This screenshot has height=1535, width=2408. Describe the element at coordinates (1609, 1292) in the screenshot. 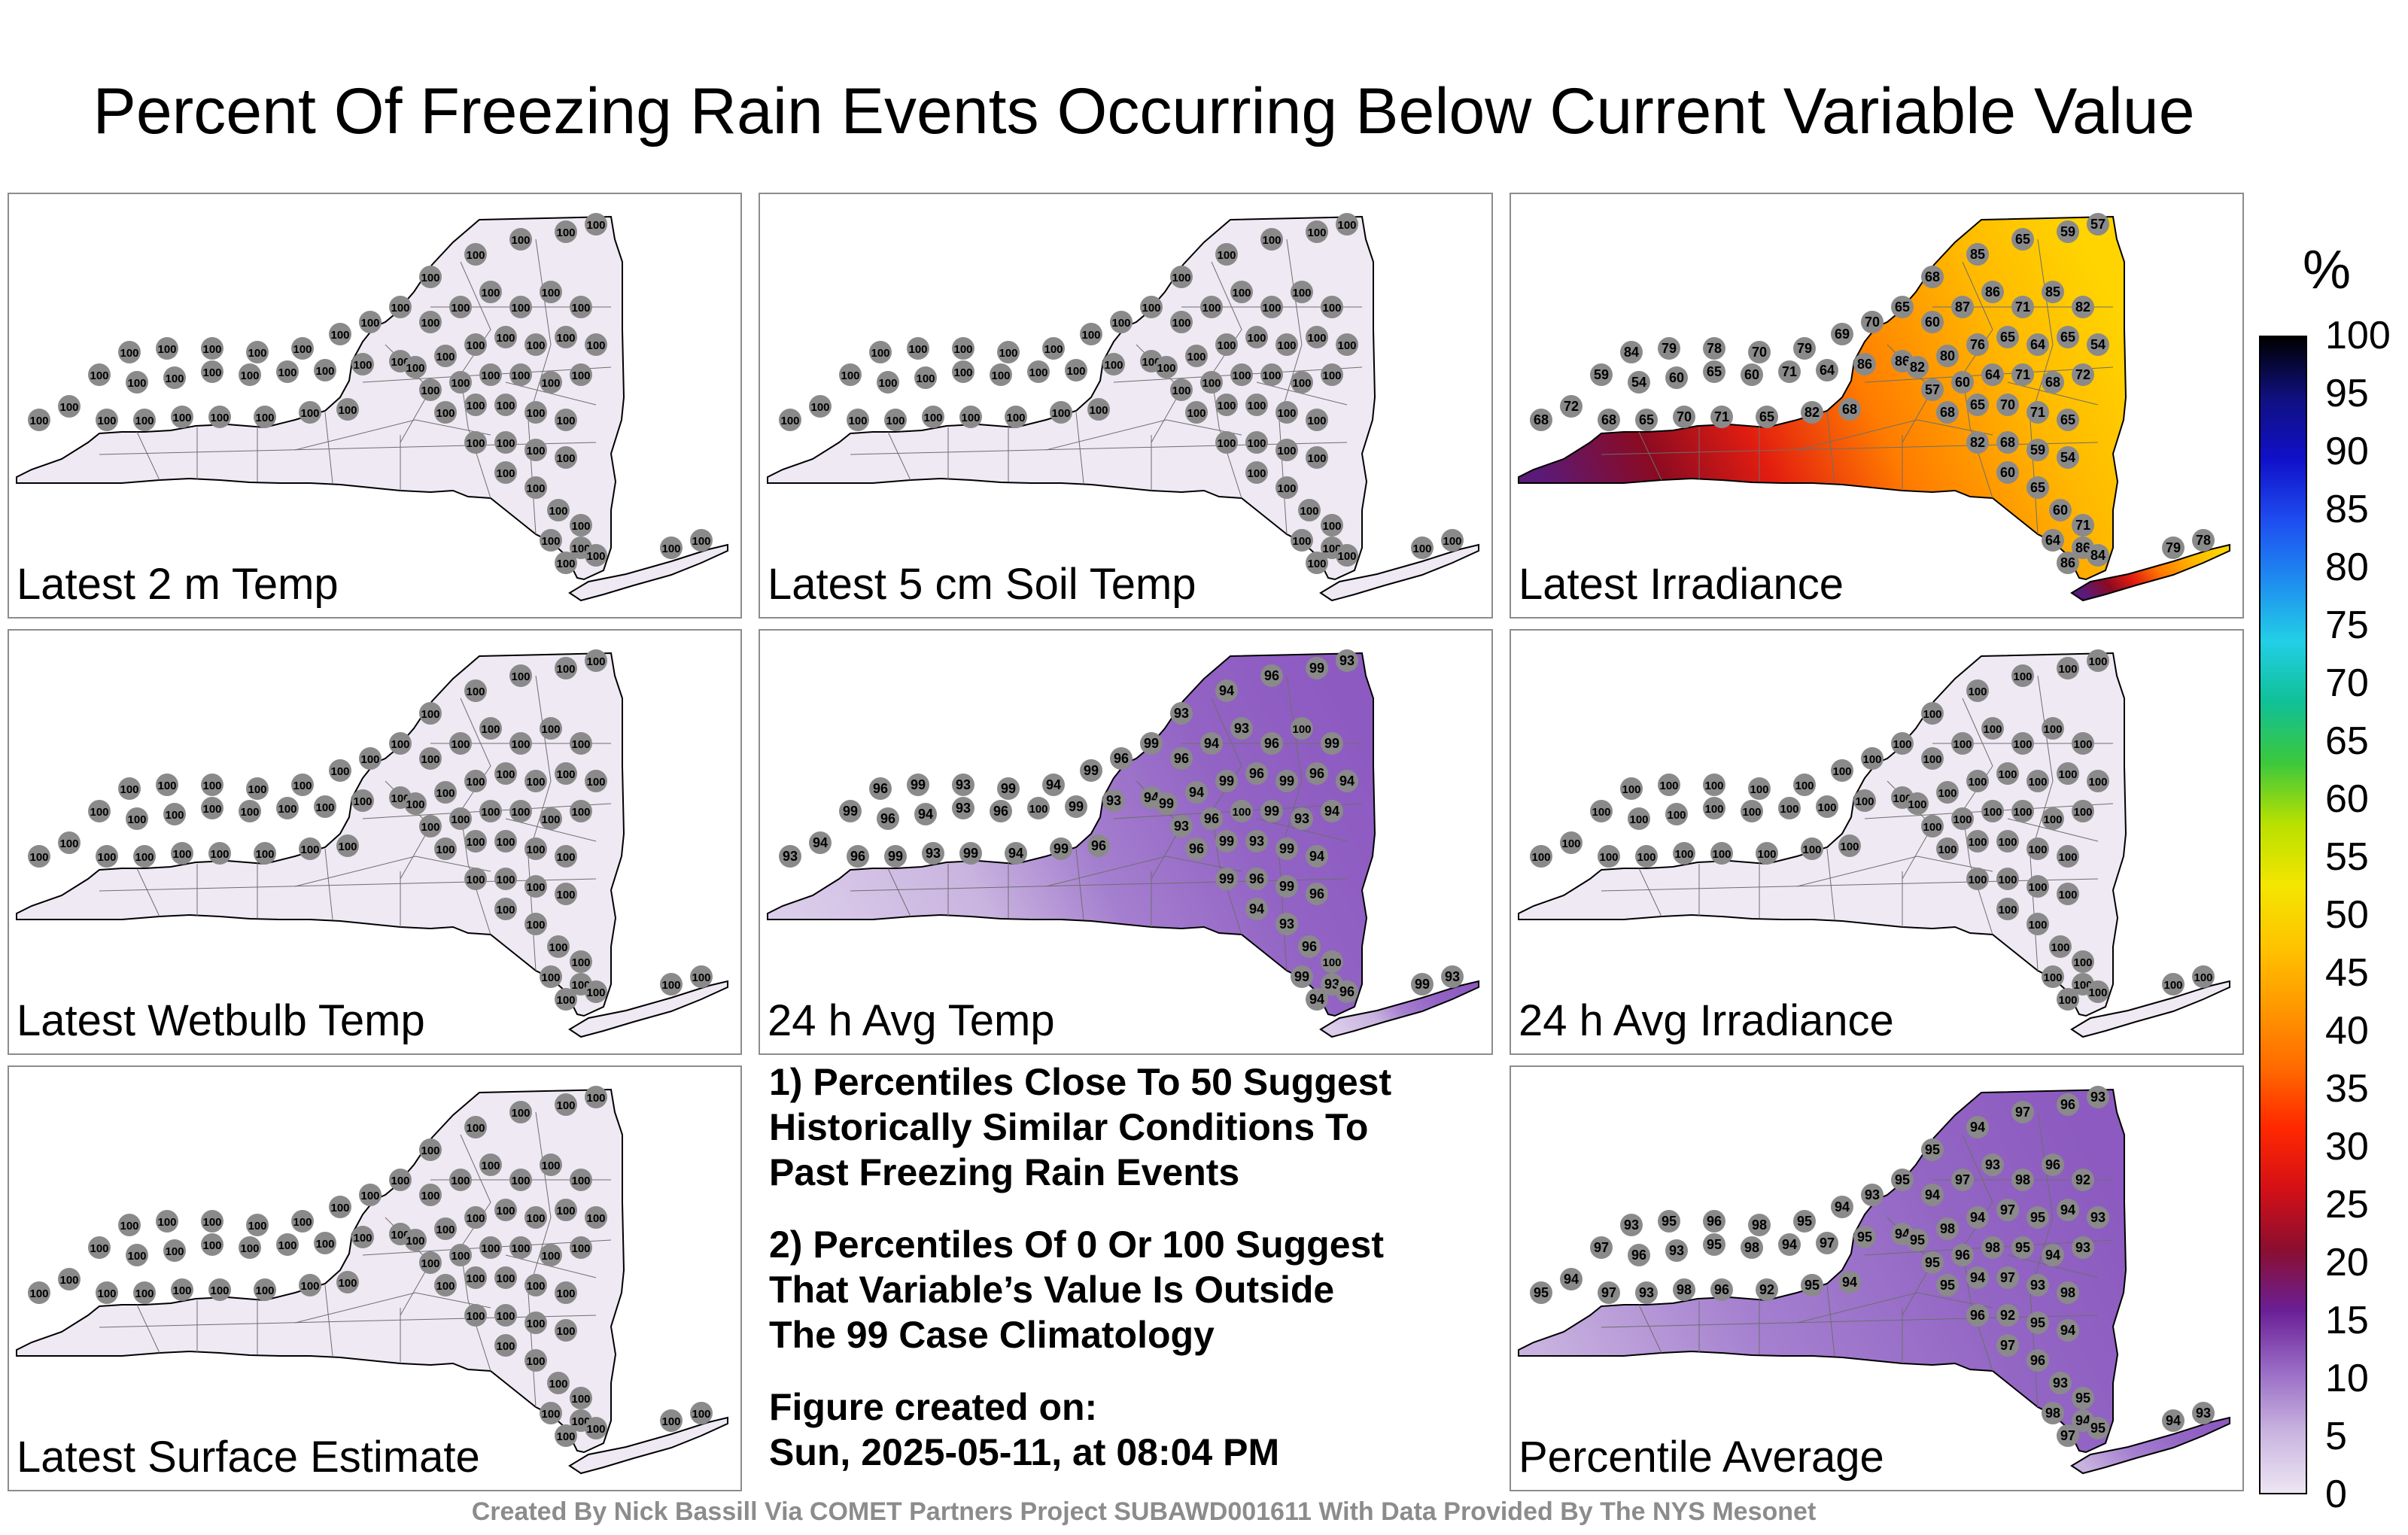

I see `station-marker: 97` at that location.